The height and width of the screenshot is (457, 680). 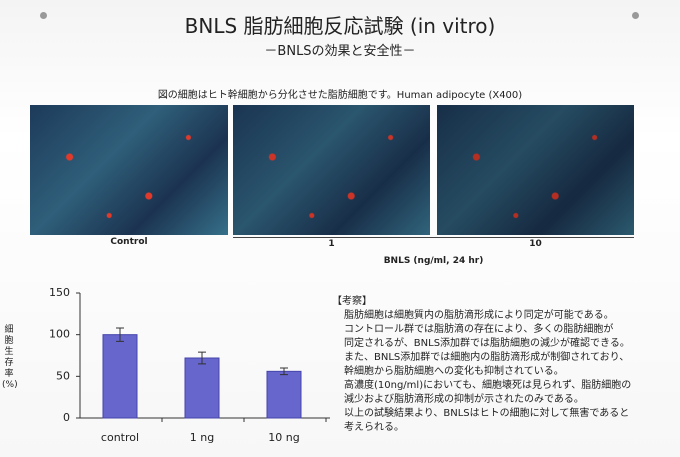 I want to click on notes-line: 減少および脂肪滴形成の抑制が示されたのみである。, so click(x=464, y=399).